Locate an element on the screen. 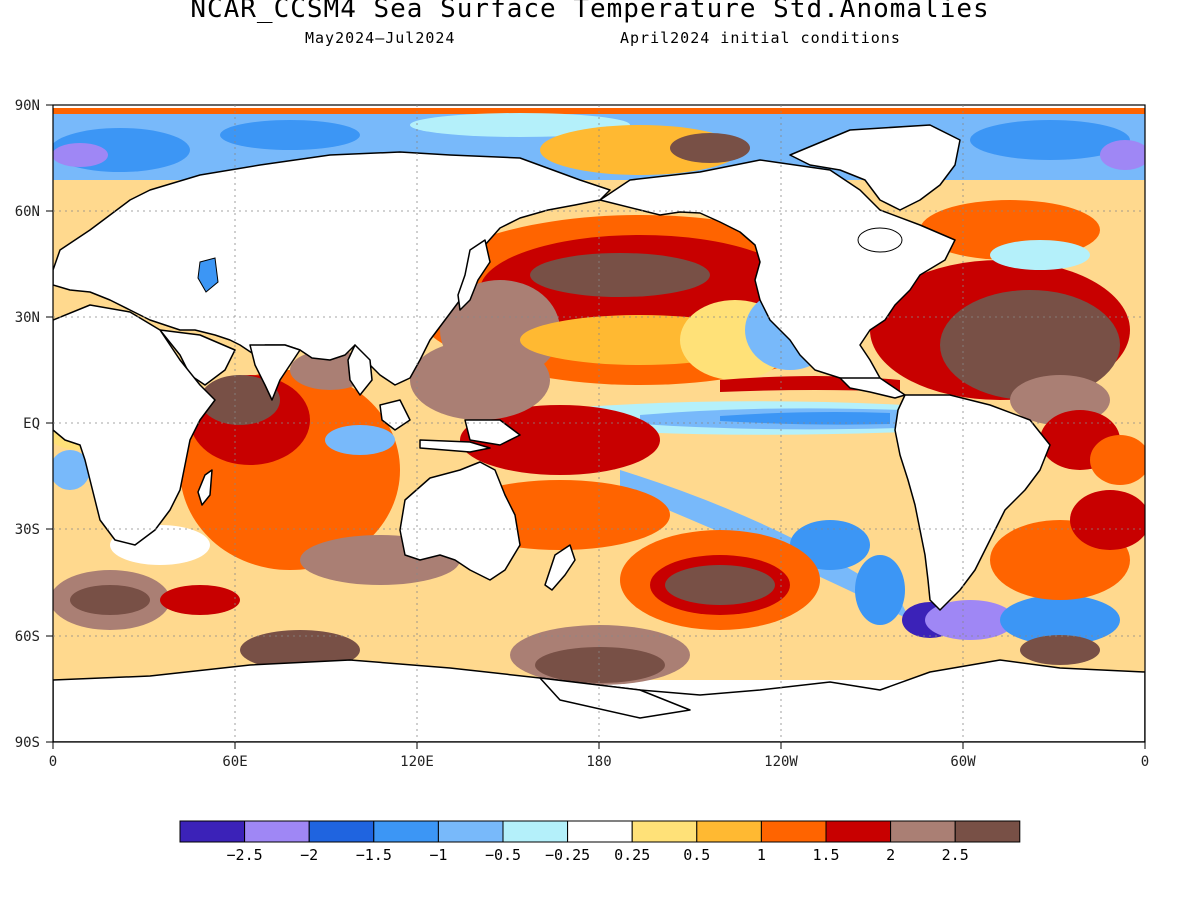 This screenshot has width=1200, height=900. lon-label: 180 is located at coordinates (598, 762).